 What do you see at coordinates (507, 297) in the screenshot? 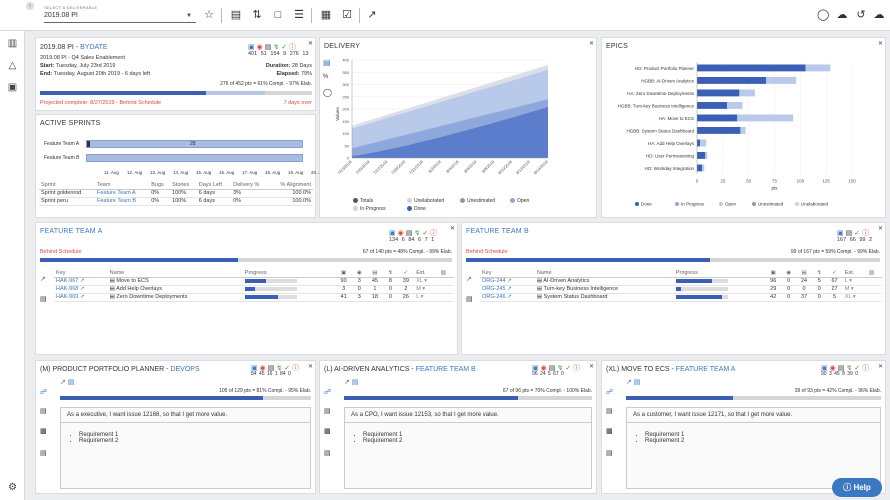
I see `issue-key-link: ORG-246 ↗` at bounding box center [507, 297].